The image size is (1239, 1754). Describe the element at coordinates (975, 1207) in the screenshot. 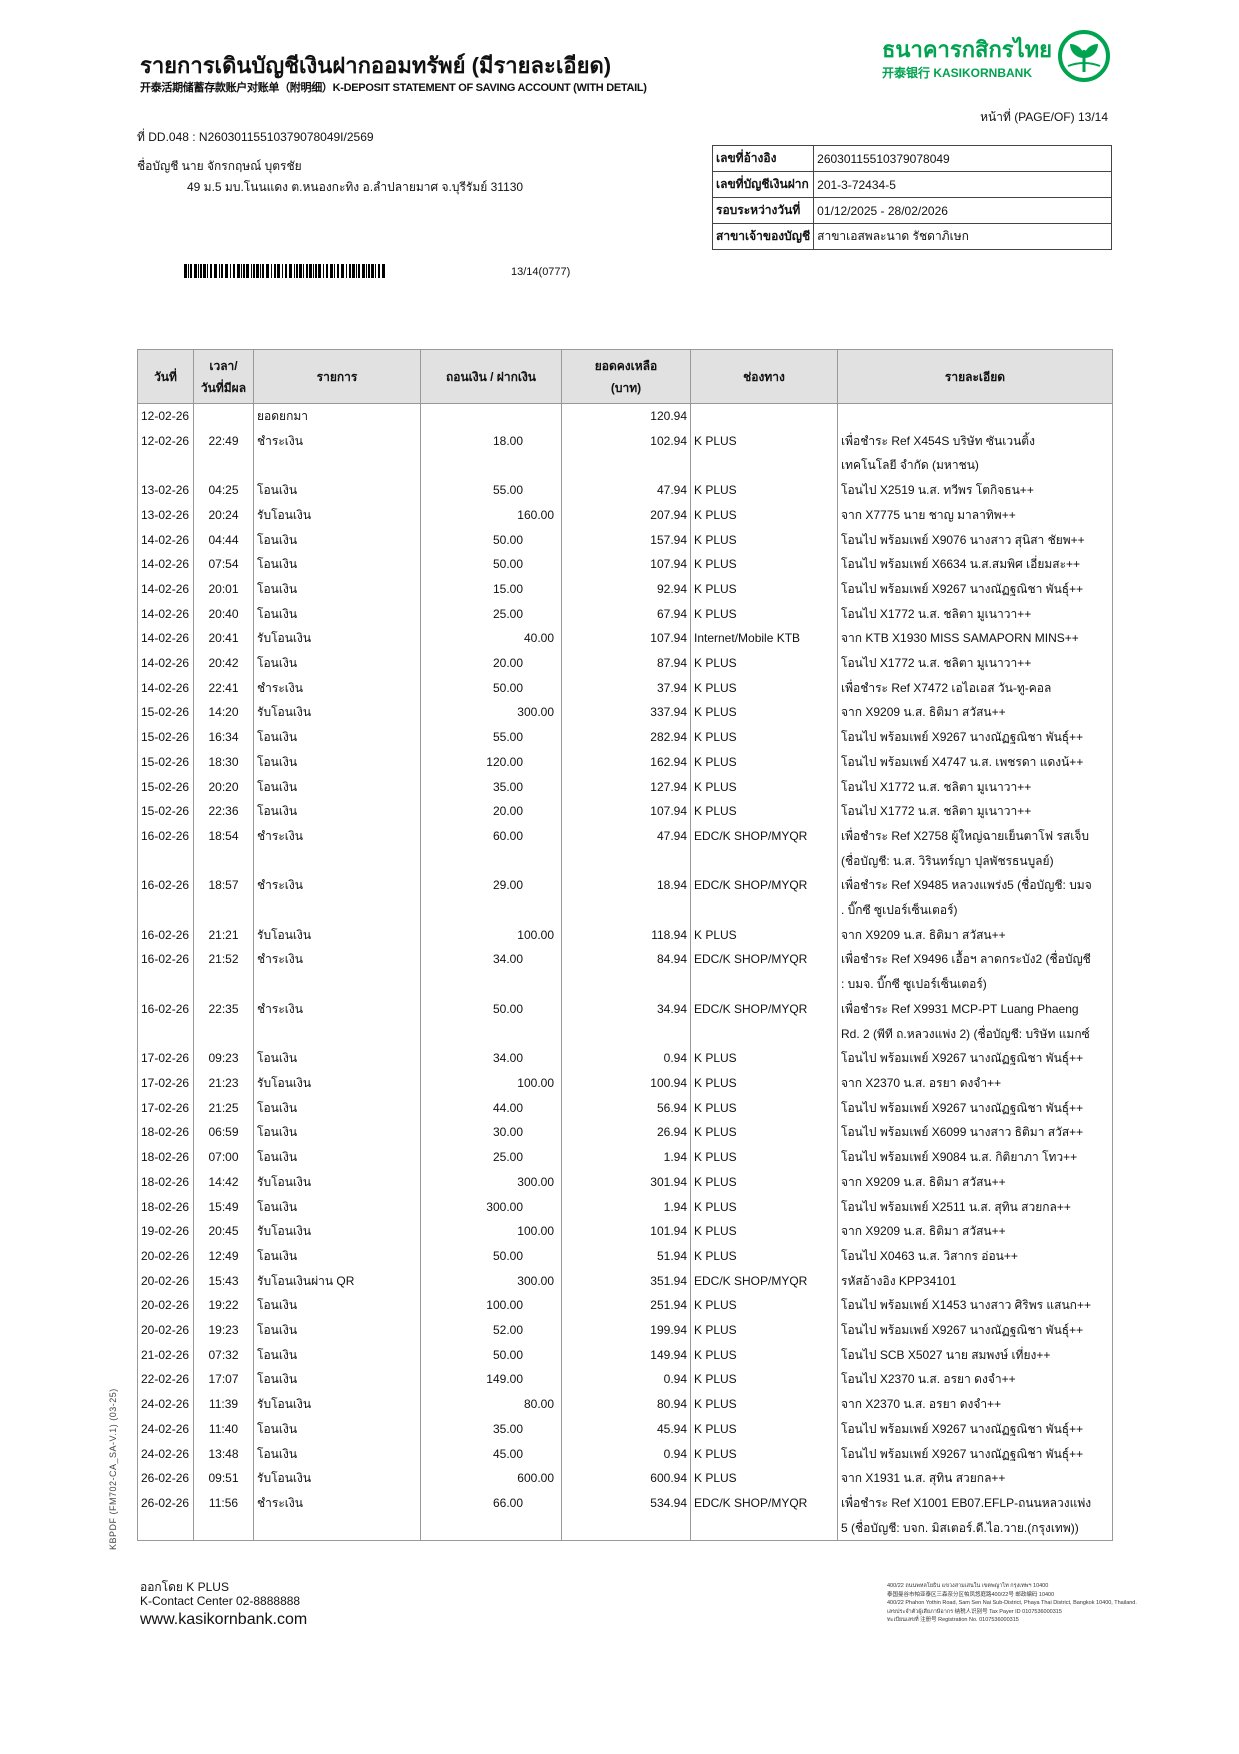

I see `cell-details: โอนไป พร้อมเพย์ X2511 น.ส. สุทิน สวยกล++` at that location.